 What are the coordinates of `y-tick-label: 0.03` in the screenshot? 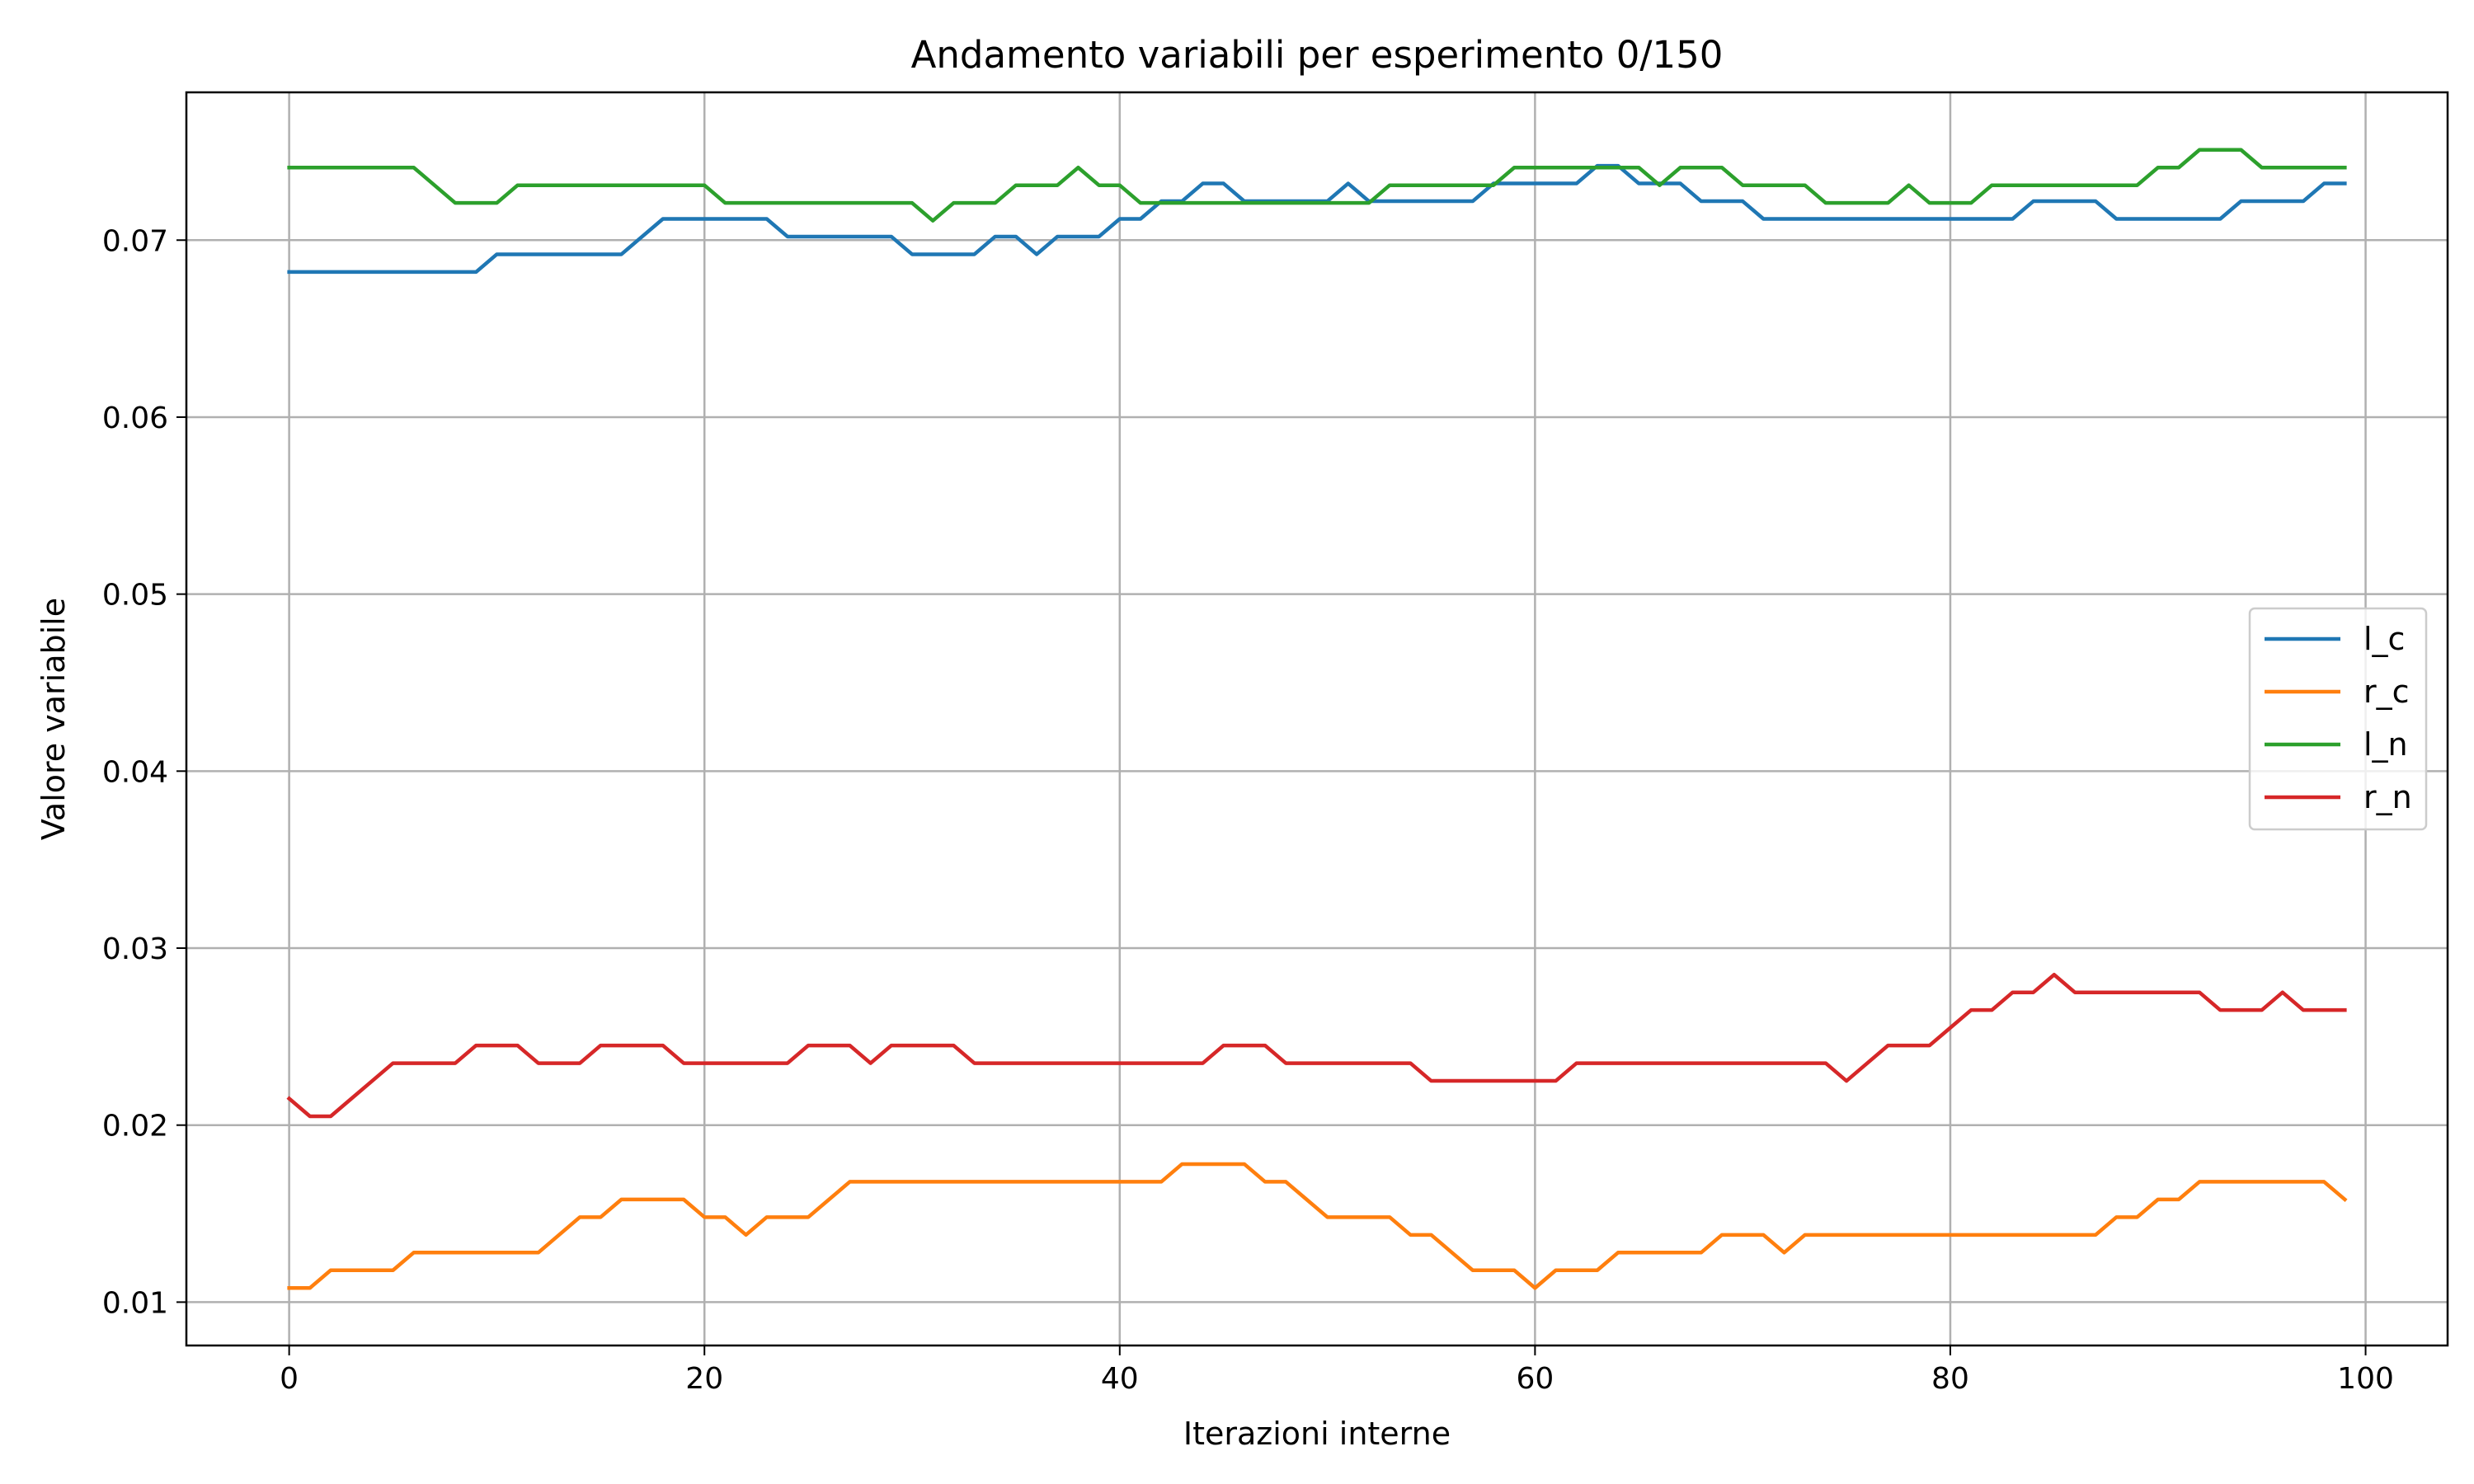 It's located at (135, 949).